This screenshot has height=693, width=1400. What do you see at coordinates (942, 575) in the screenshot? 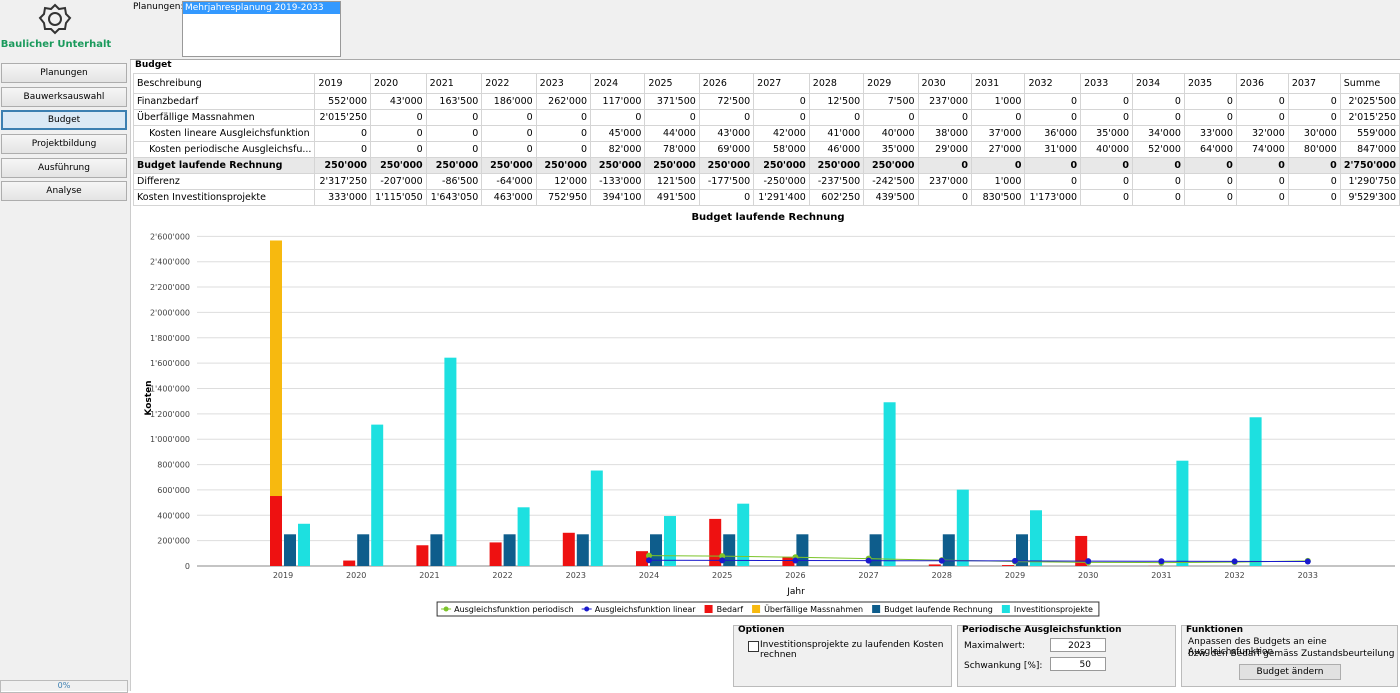
I see `x-tick-label: 2028` at bounding box center [942, 575].